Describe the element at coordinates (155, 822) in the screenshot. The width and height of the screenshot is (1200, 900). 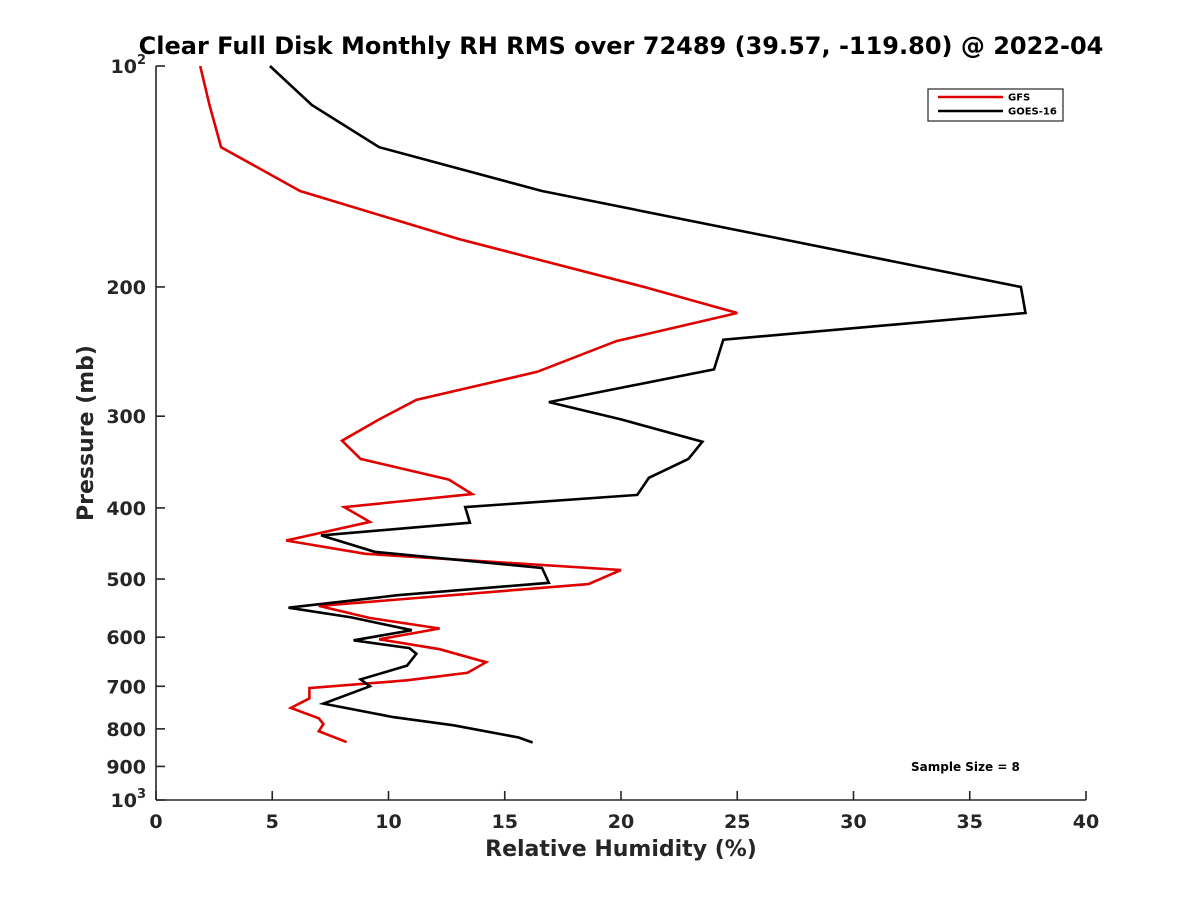
I see `x-tick-label: 0` at that location.